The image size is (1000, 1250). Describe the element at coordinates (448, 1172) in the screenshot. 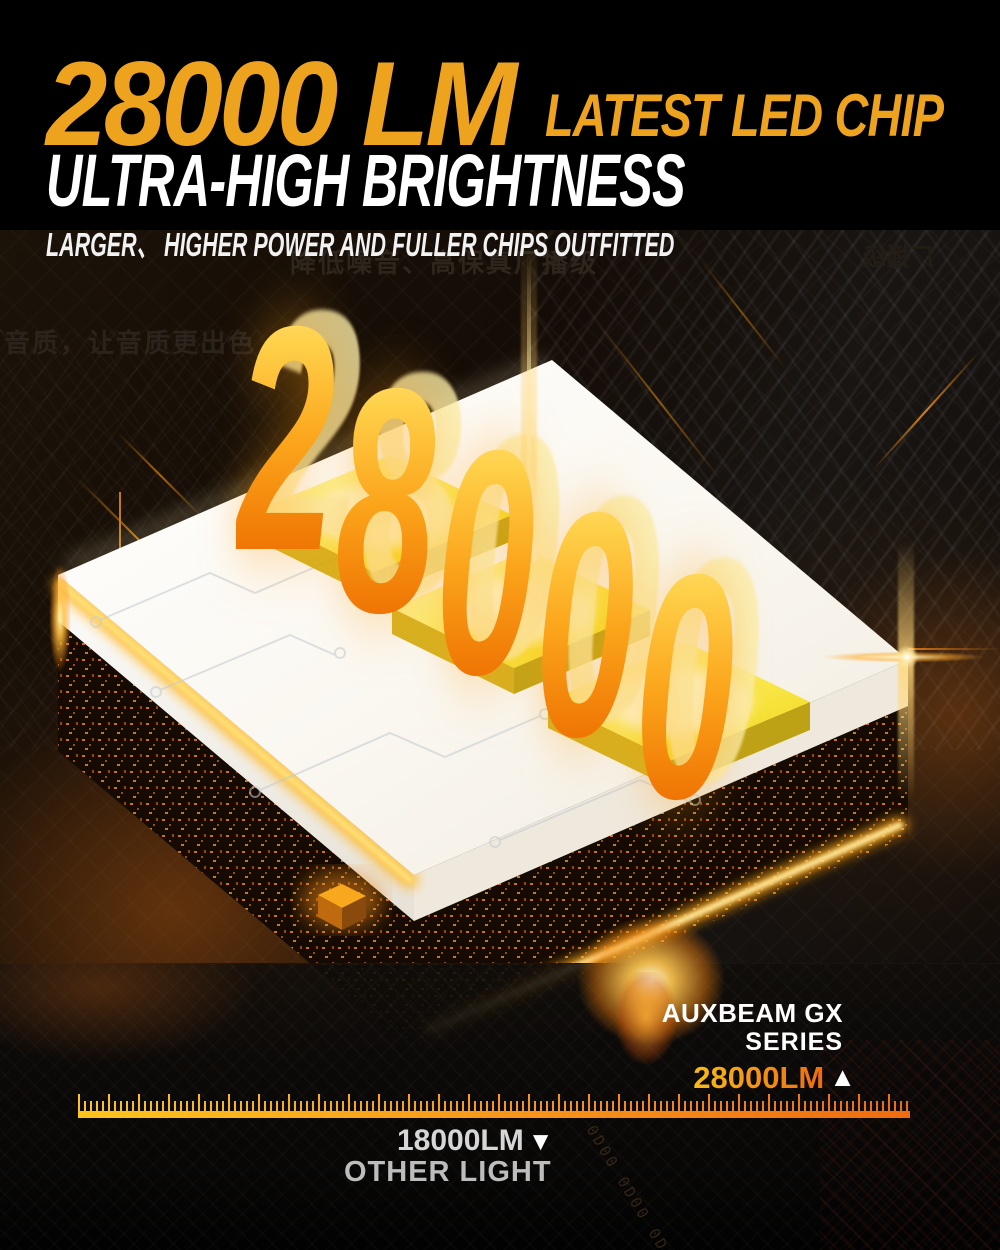

I see `other-light-label: OTHER LIGHT` at that location.